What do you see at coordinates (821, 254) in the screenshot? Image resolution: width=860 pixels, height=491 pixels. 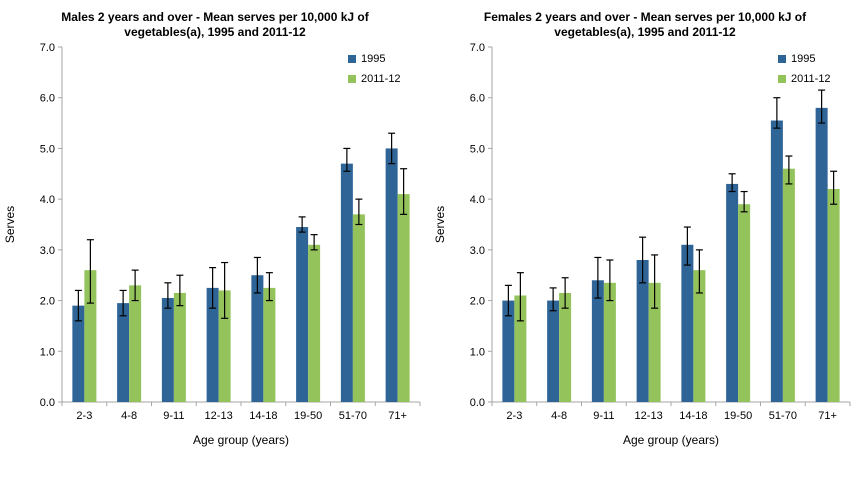 I see `bar-1995-71+` at bounding box center [821, 254].